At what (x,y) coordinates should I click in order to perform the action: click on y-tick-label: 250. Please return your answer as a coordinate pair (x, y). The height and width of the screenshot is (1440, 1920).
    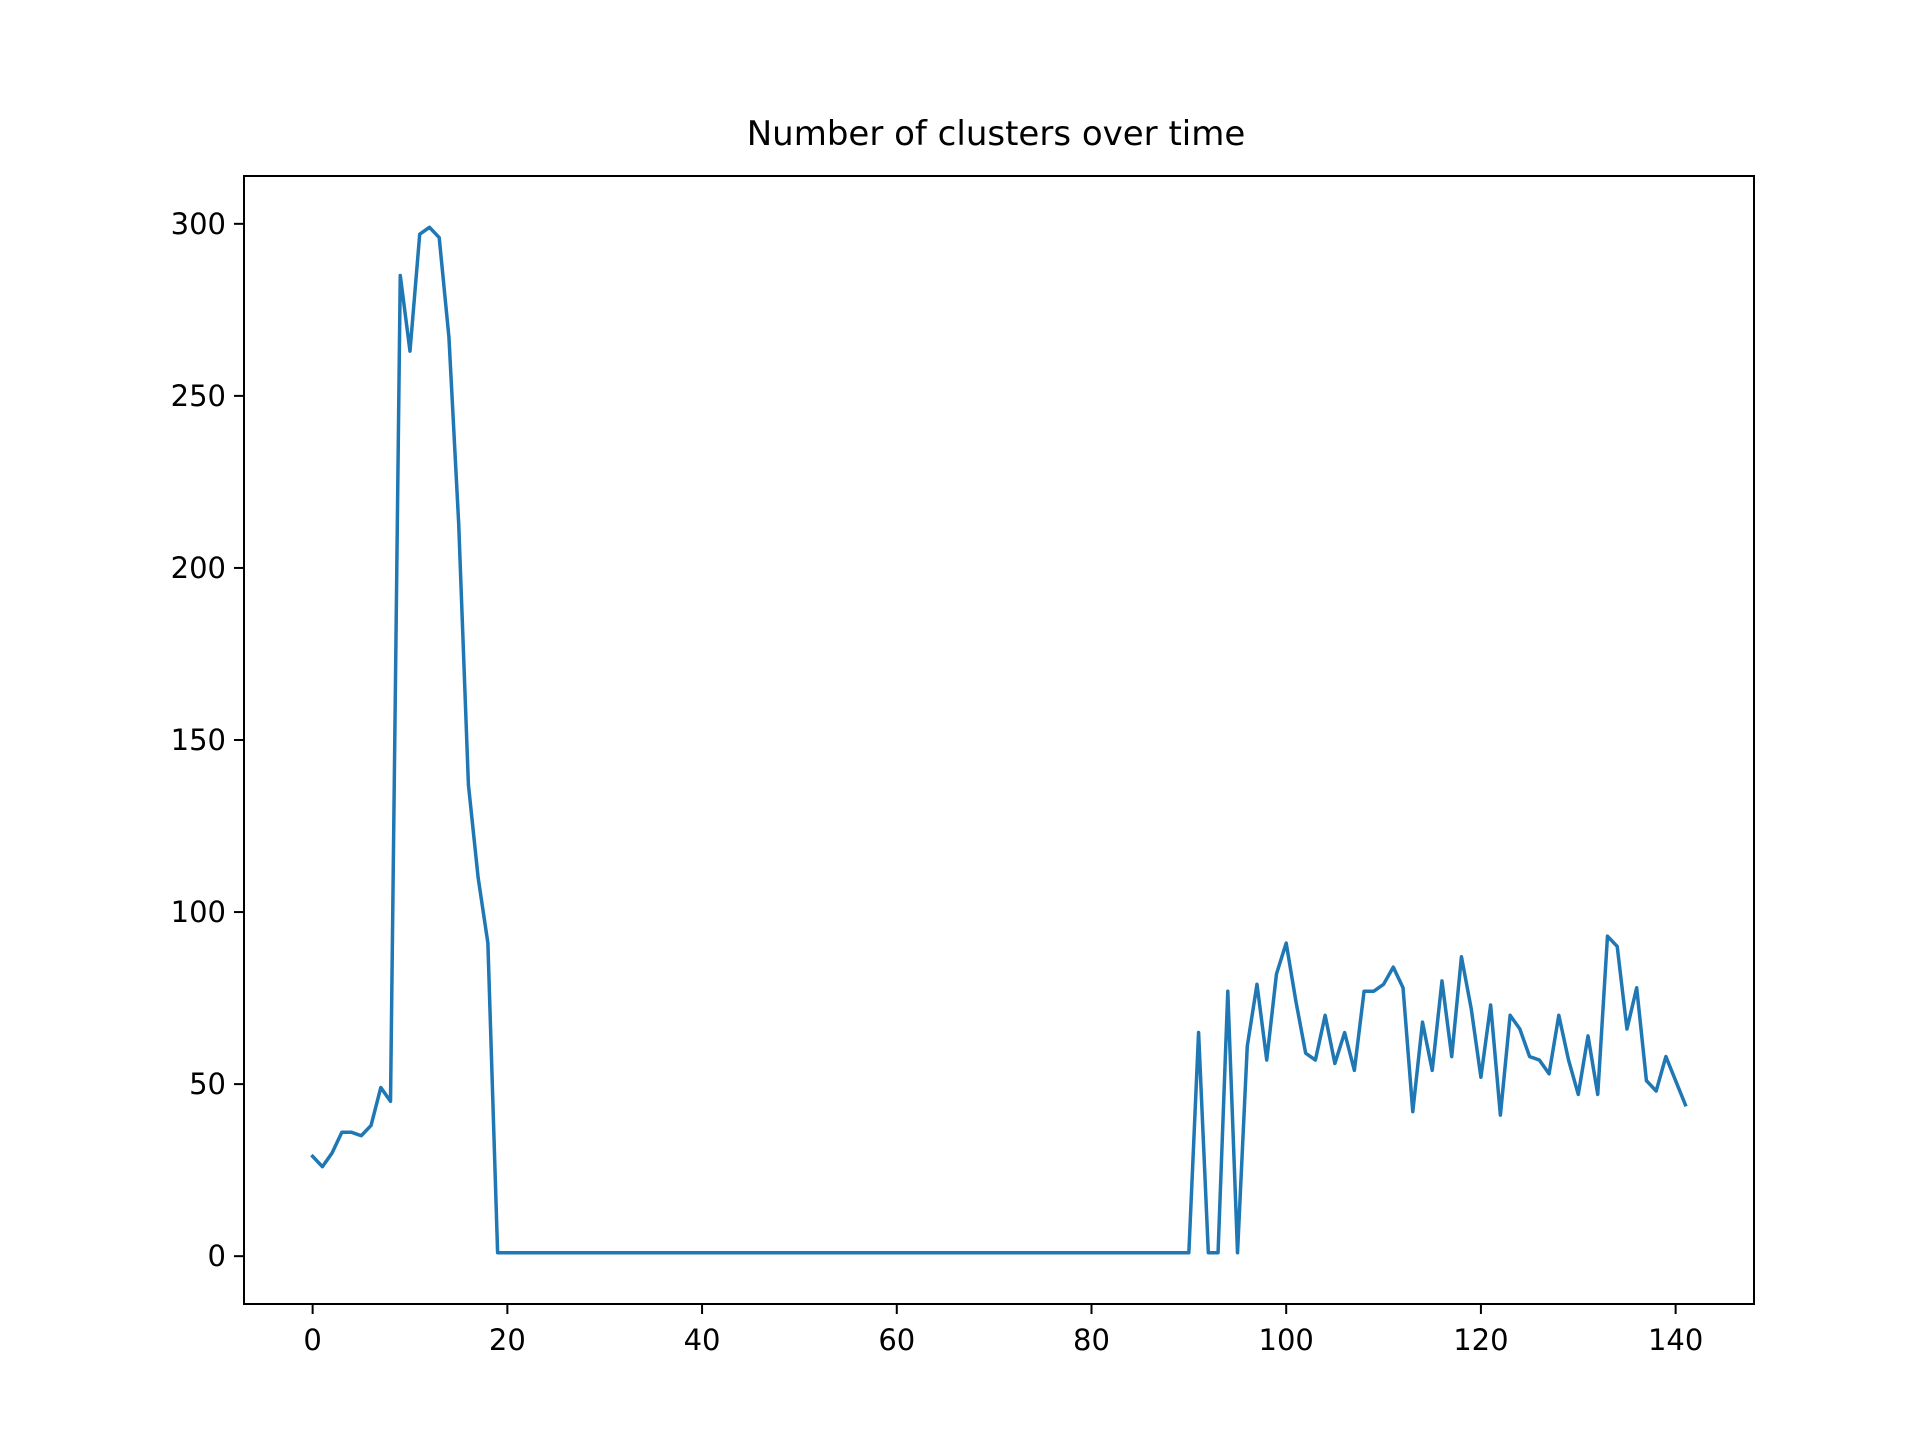
    Looking at the image, I should click on (198, 396).